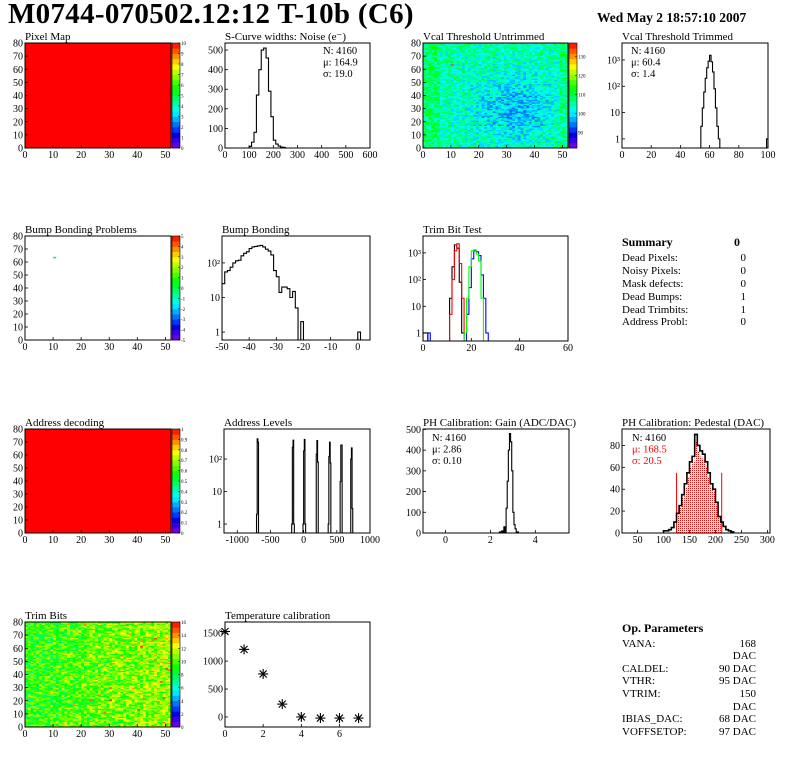 The width and height of the screenshot is (796, 772). What do you see at coordinates (715, 540) in the screenshot?
I see `x-tick-label: 200` at bounding box center [715, 540].